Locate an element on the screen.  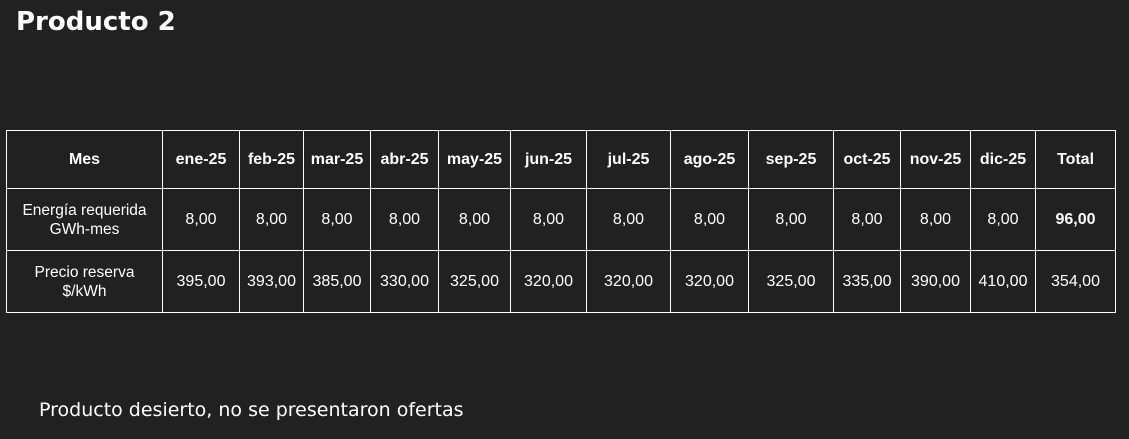
column-header: oct-25 is located at coordinates (867, 159).